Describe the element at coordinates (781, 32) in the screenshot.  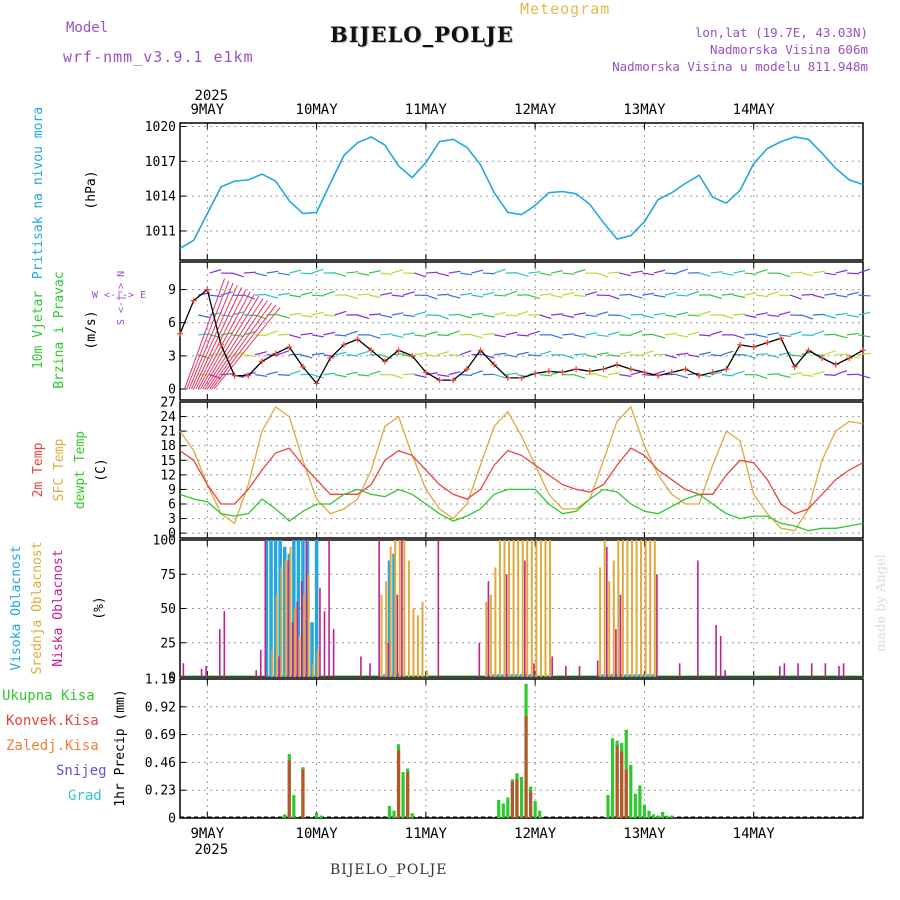
I see `location-lonlat: lon,lat (19.7E, 43.03N)` at that location.